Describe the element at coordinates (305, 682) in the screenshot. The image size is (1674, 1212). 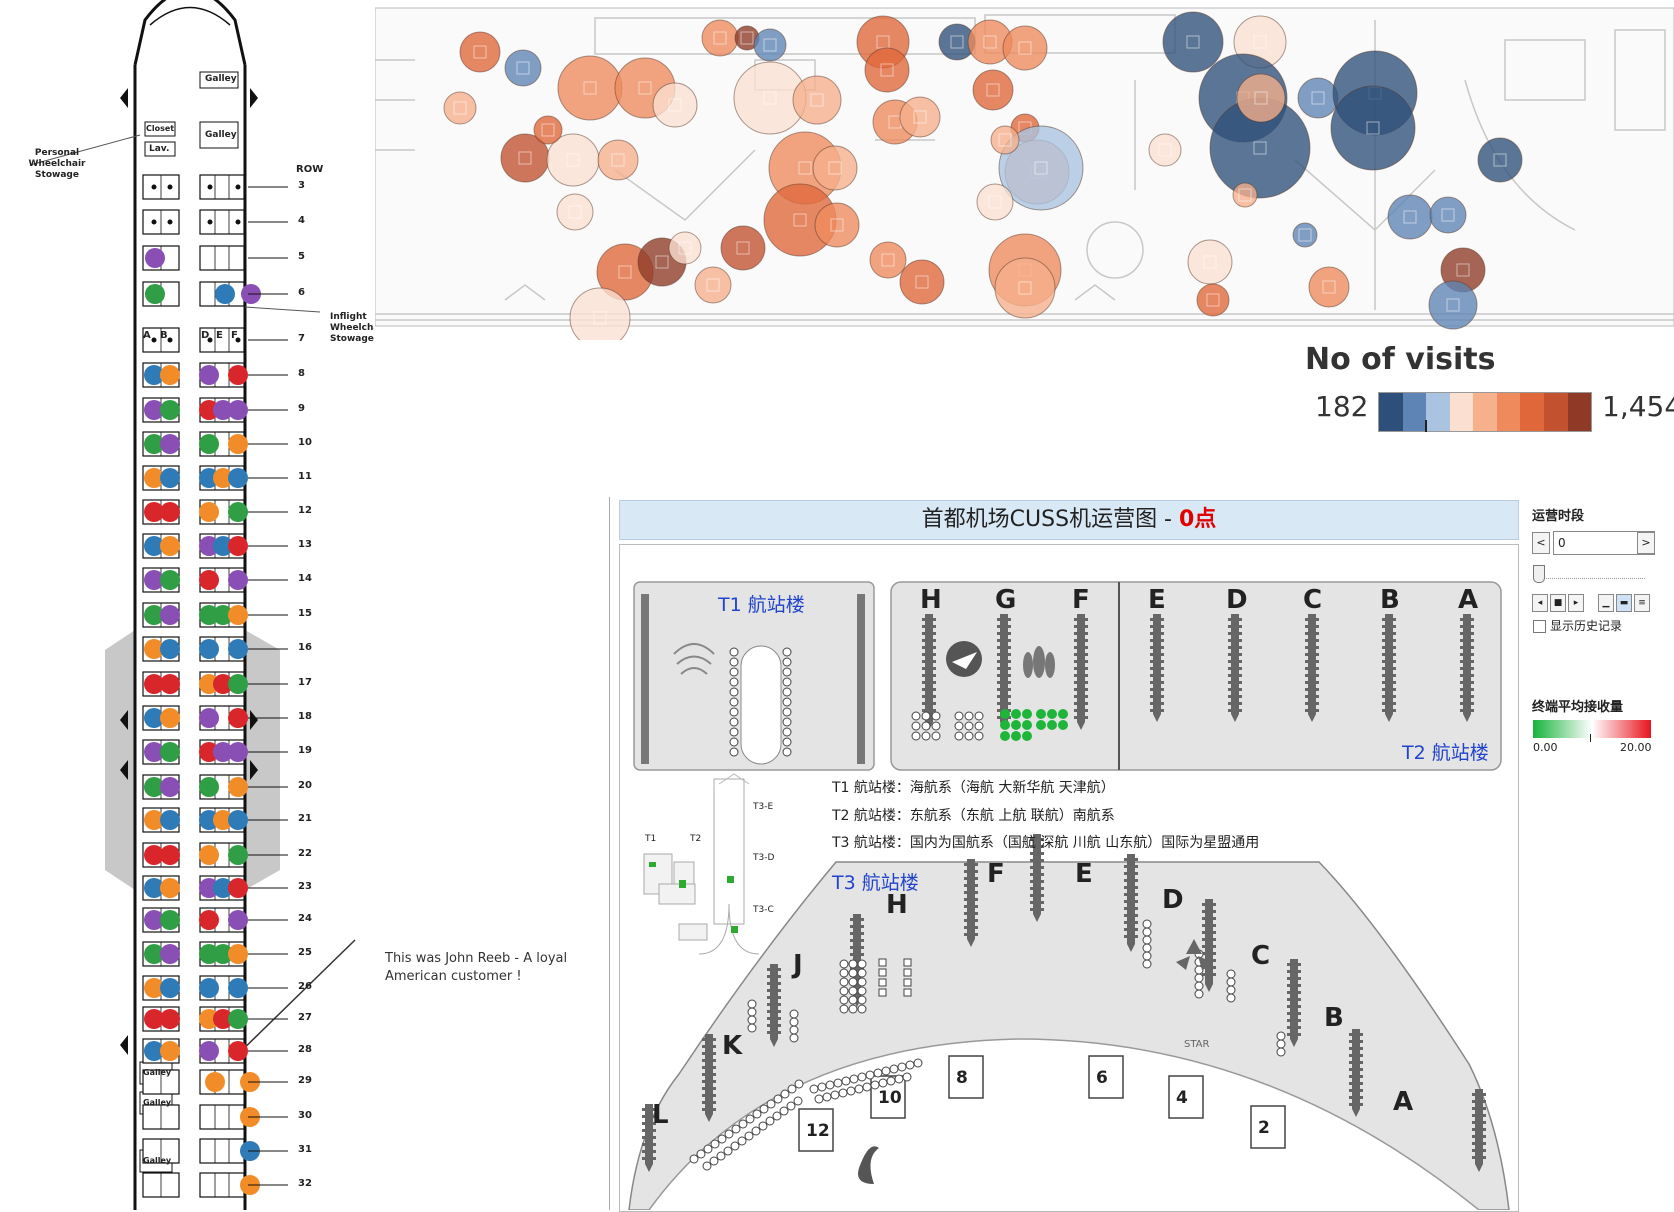
I see `row-number: 17` at that location.